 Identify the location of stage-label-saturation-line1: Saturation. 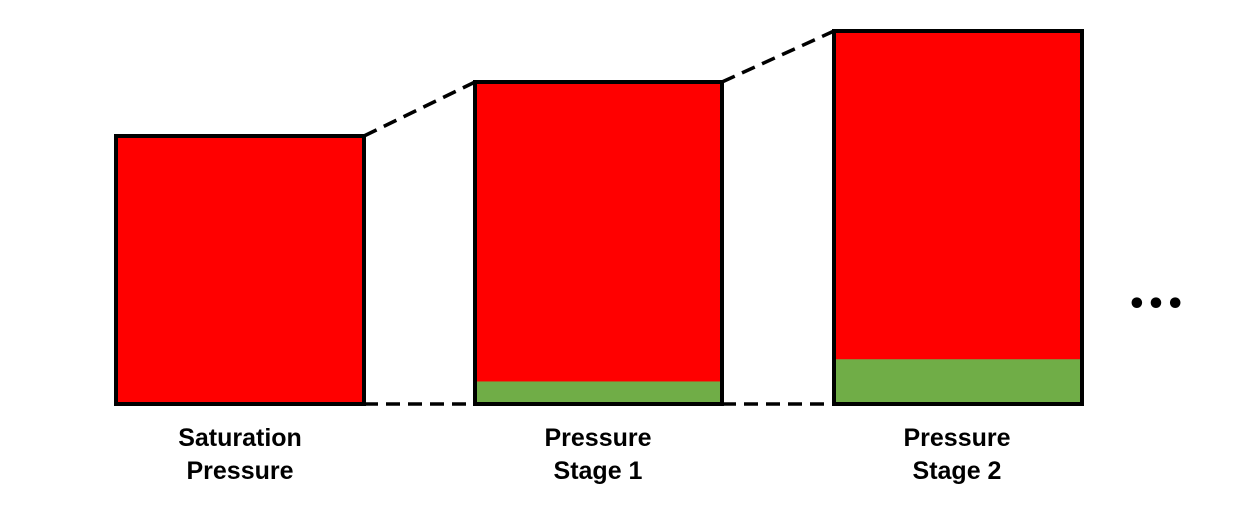
(240, 438).